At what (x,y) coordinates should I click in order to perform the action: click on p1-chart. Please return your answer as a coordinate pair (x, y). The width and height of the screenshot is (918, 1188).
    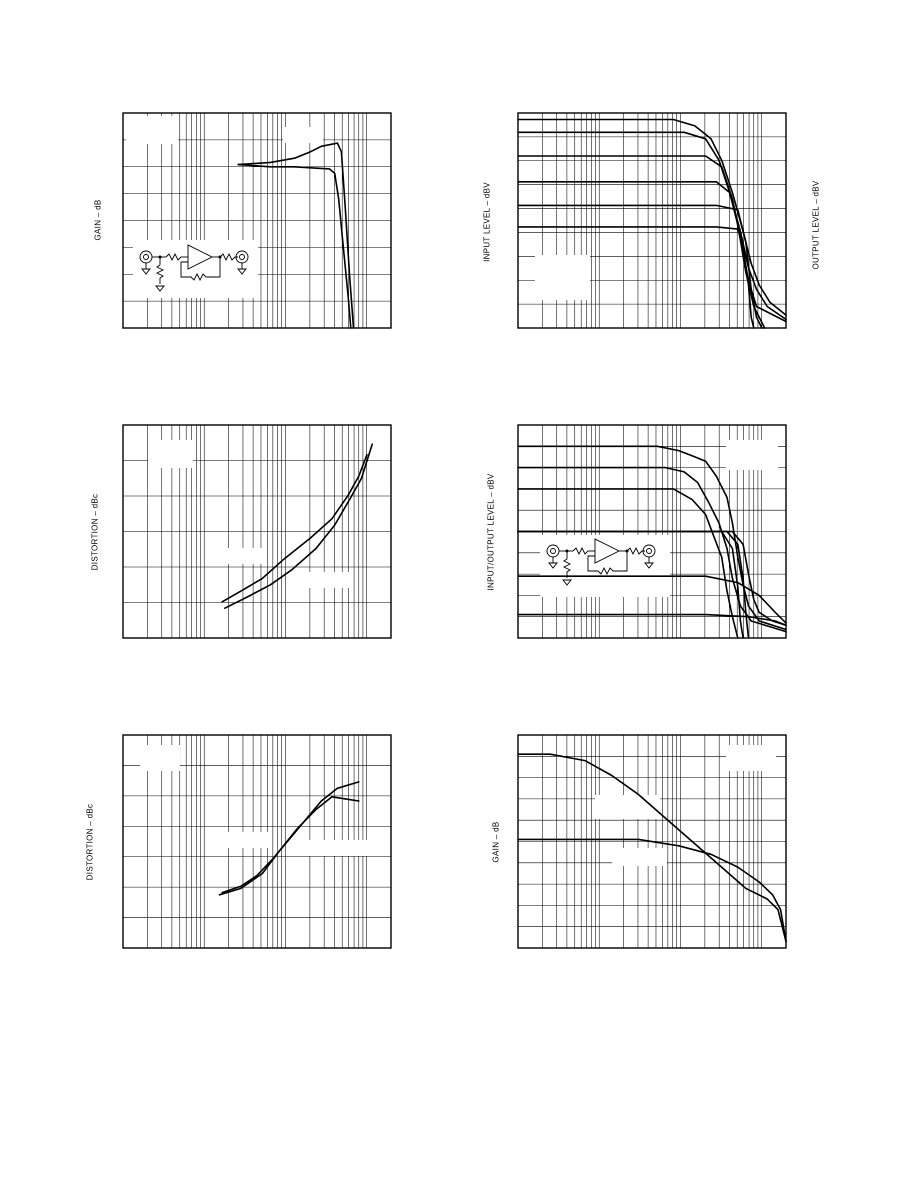
    Looking at the image, I should click on (257, 220).